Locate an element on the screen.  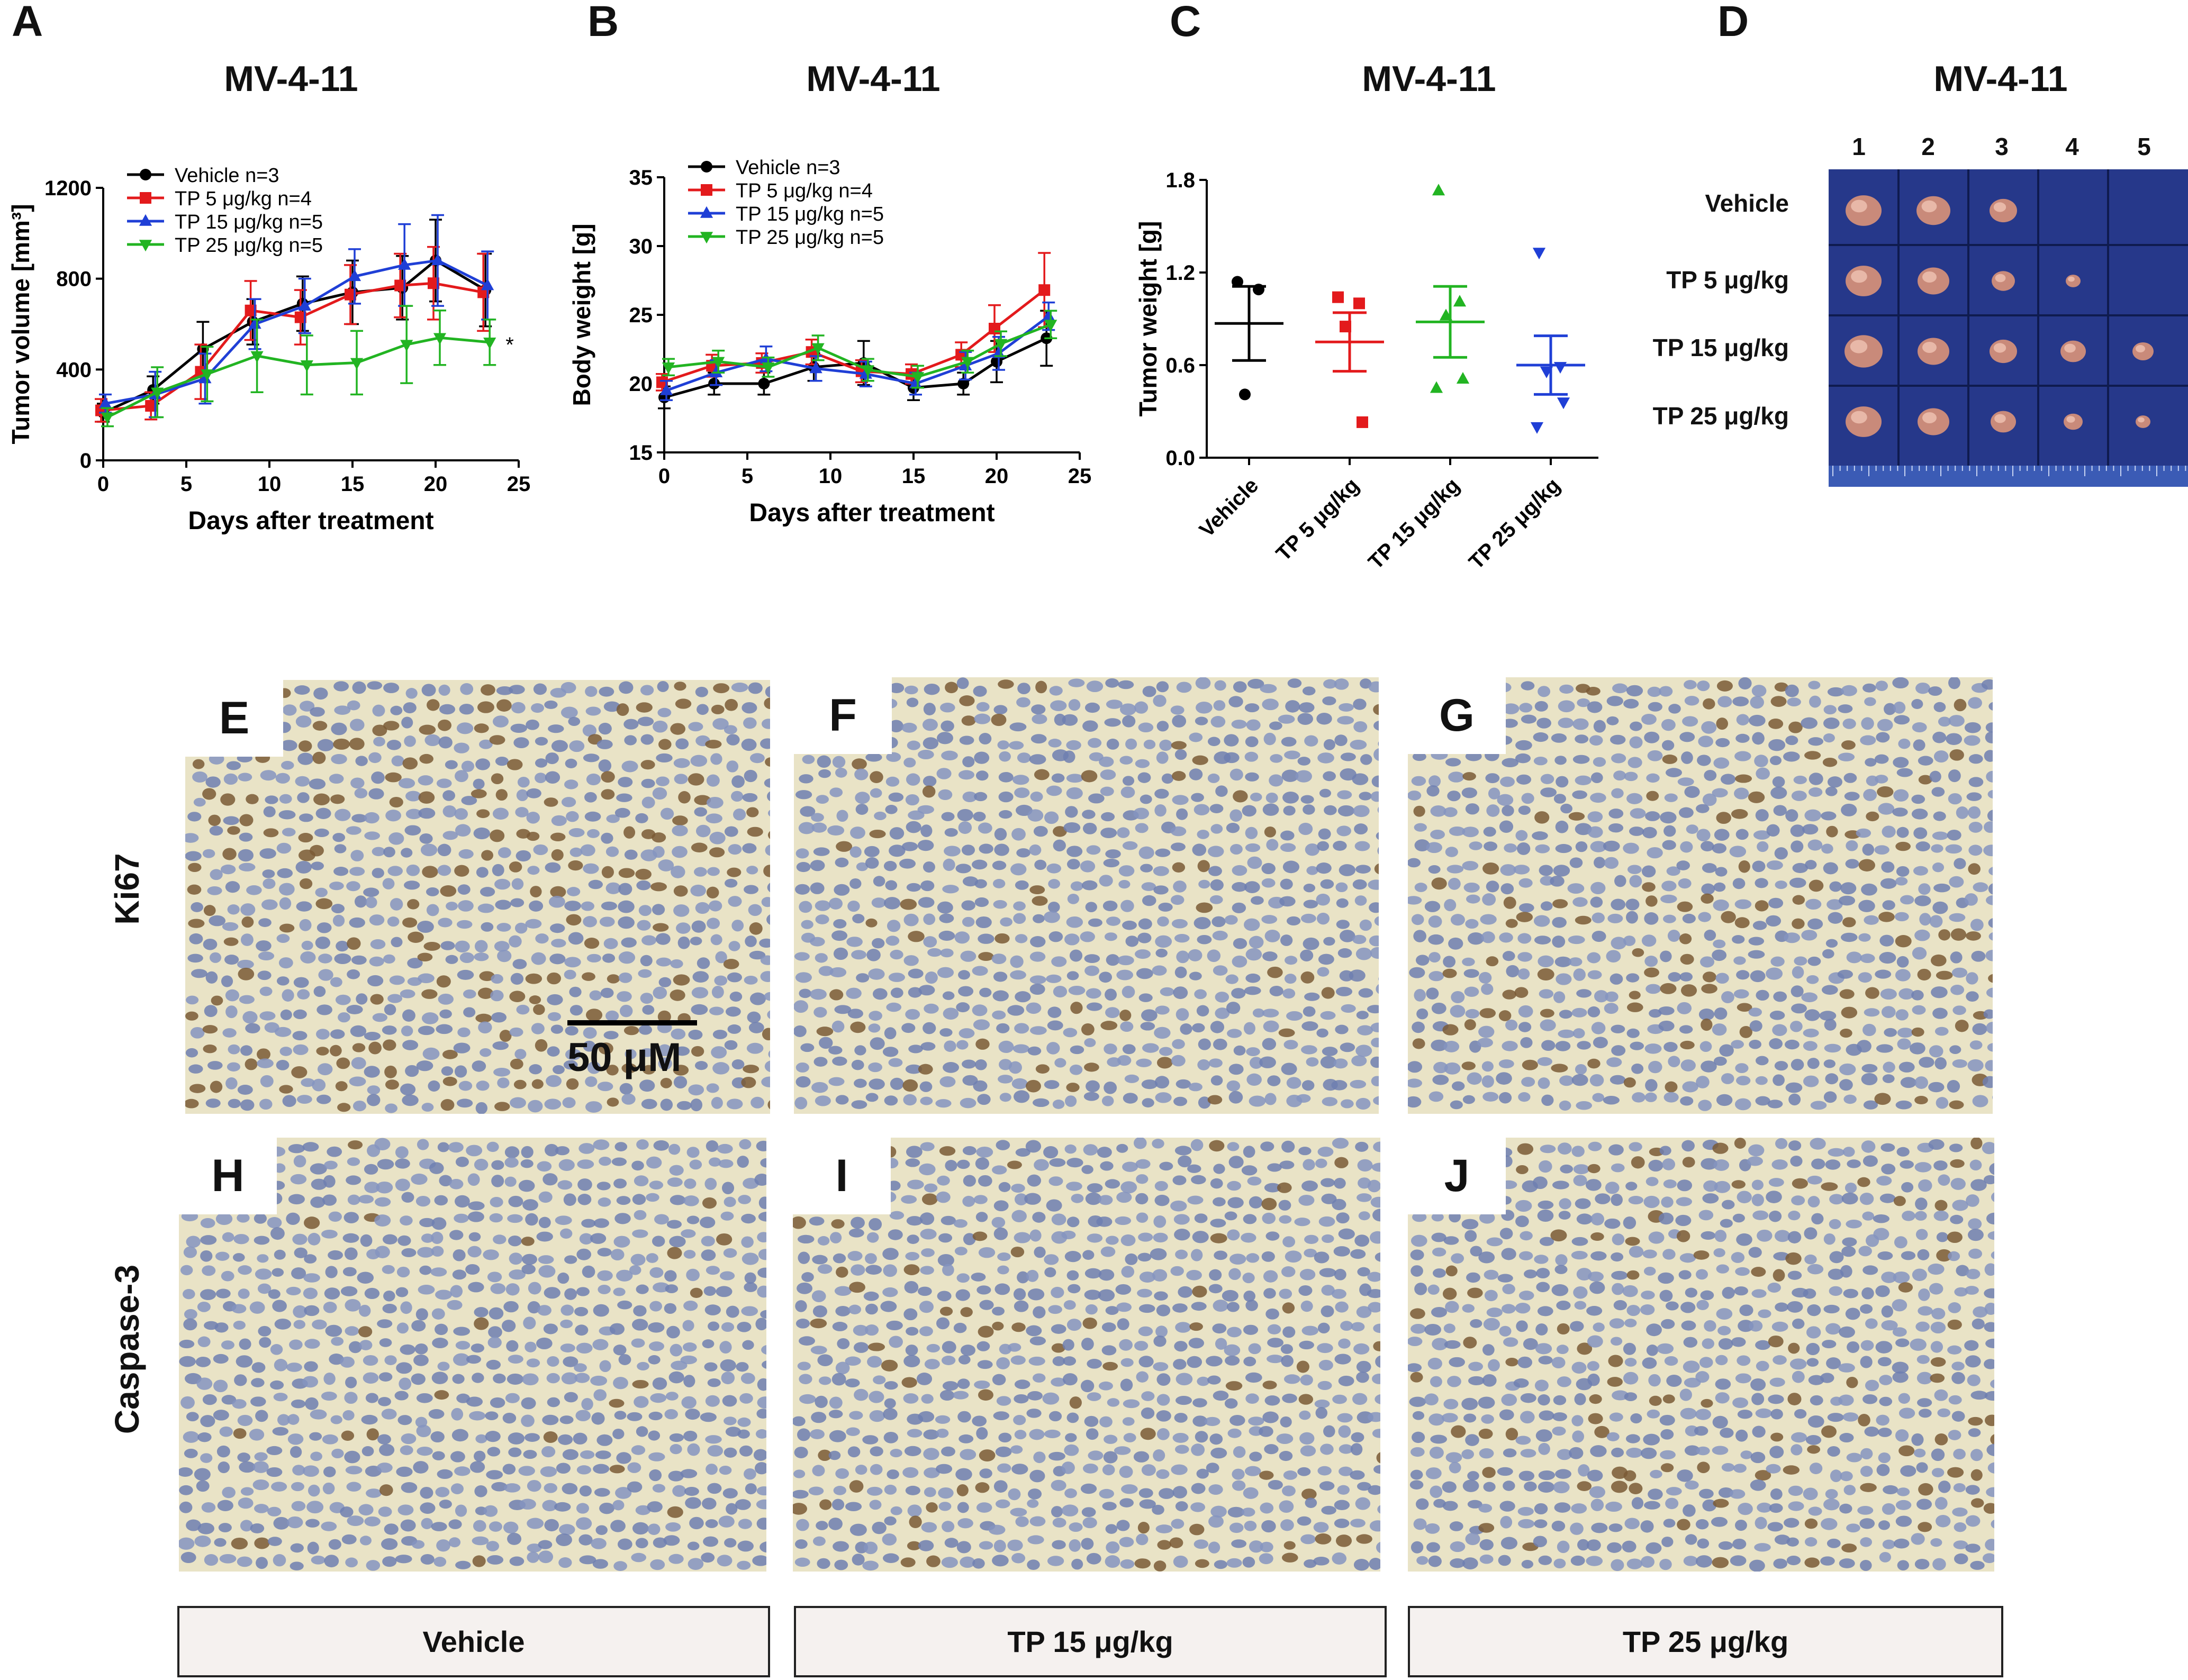
data-point is located at coordinates (1258, 290).